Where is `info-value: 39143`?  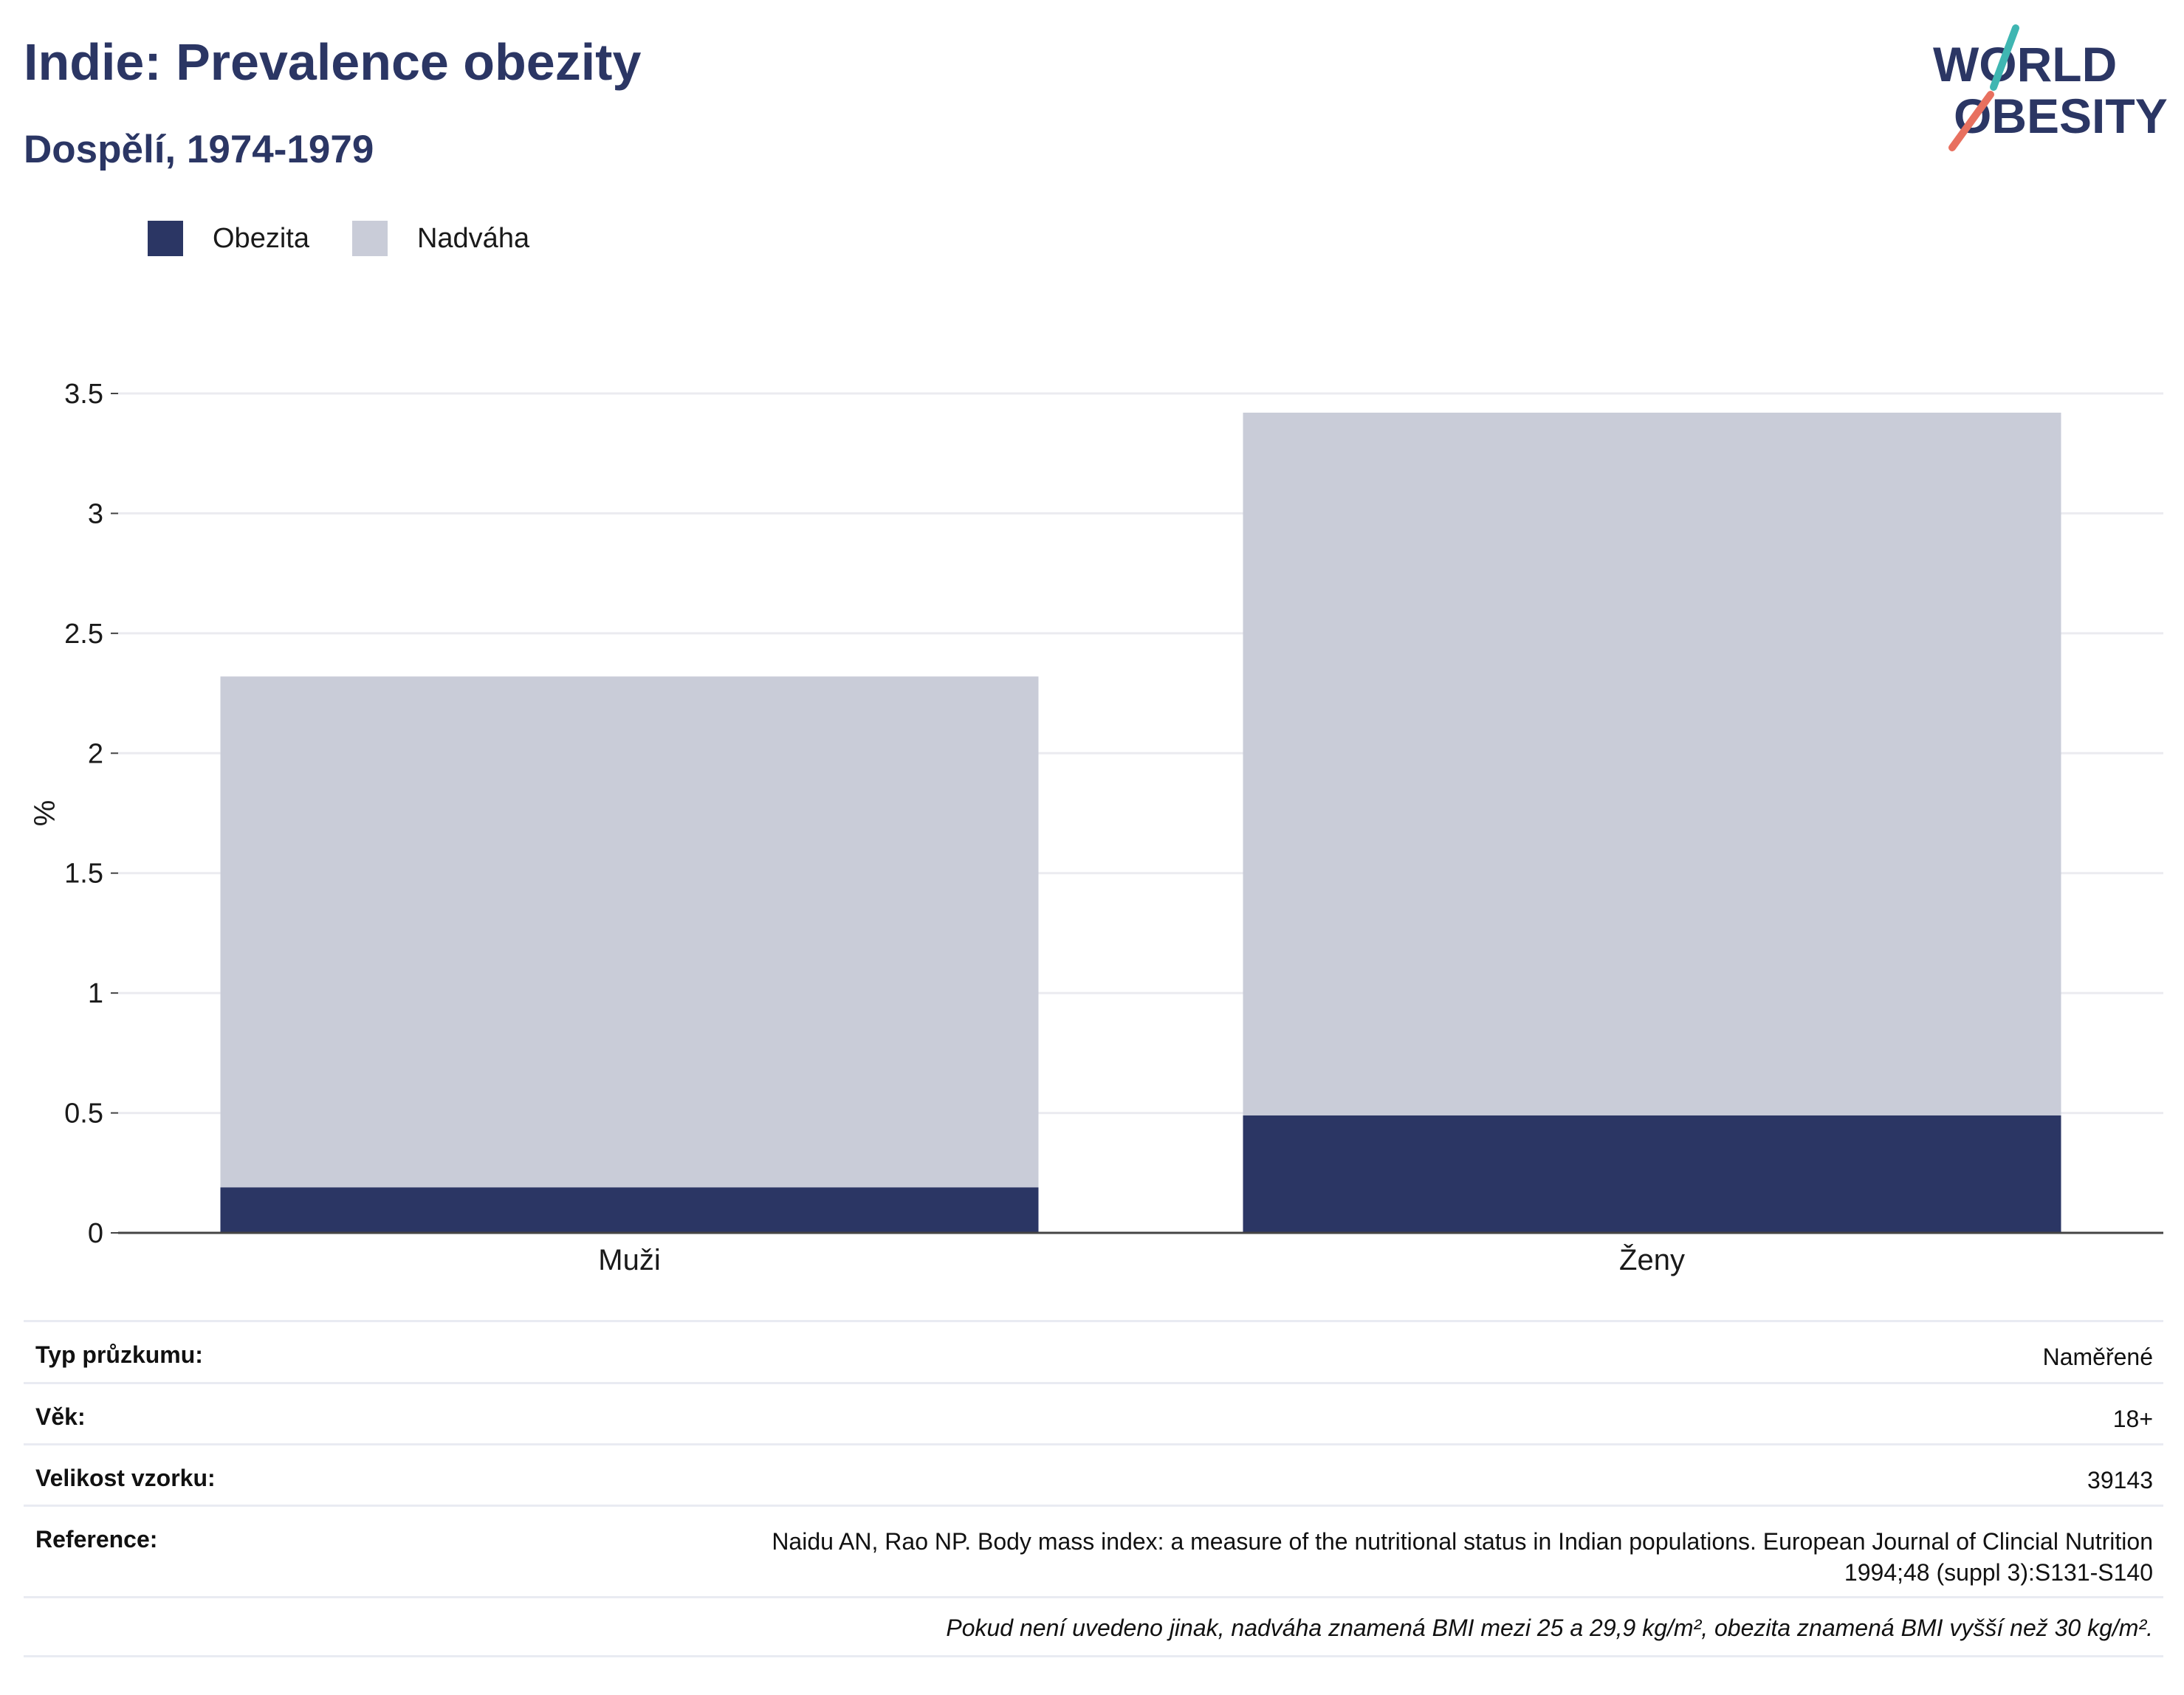 info-value: 39143 is located at coordinates (2120, 1480).